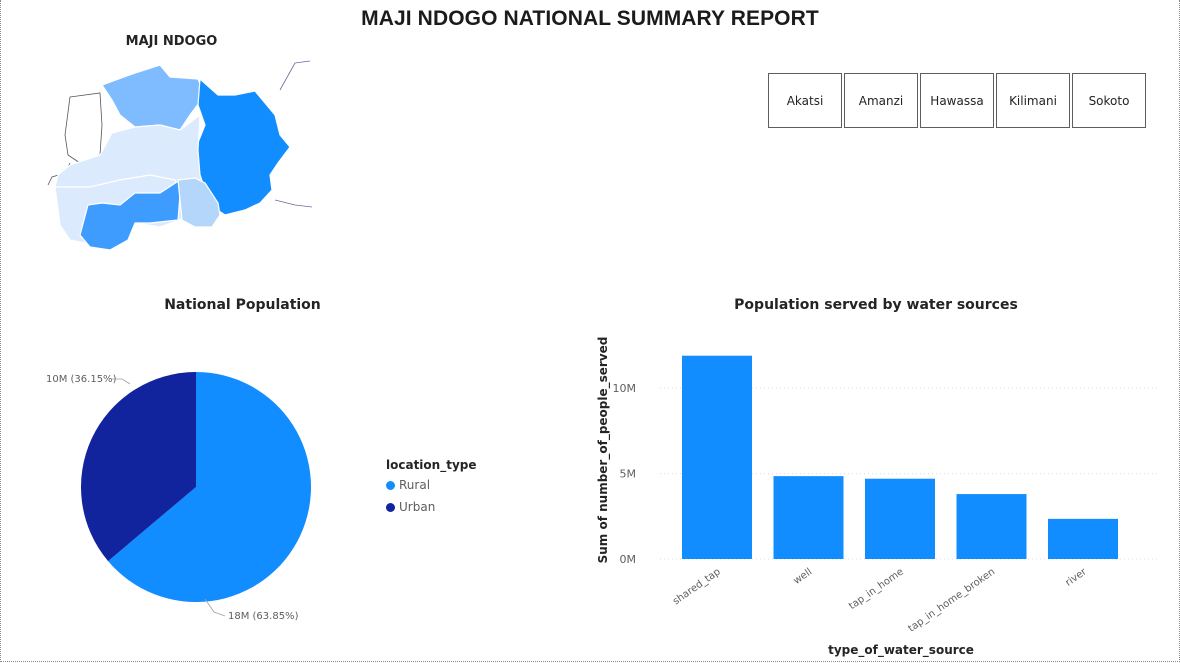 Image resolution: width=1180 pixels, height=663 pixels. Describe the element at coordinates (881, 100) in the screenshot. I see `slicer-amanzi: Amanzi` at that location.